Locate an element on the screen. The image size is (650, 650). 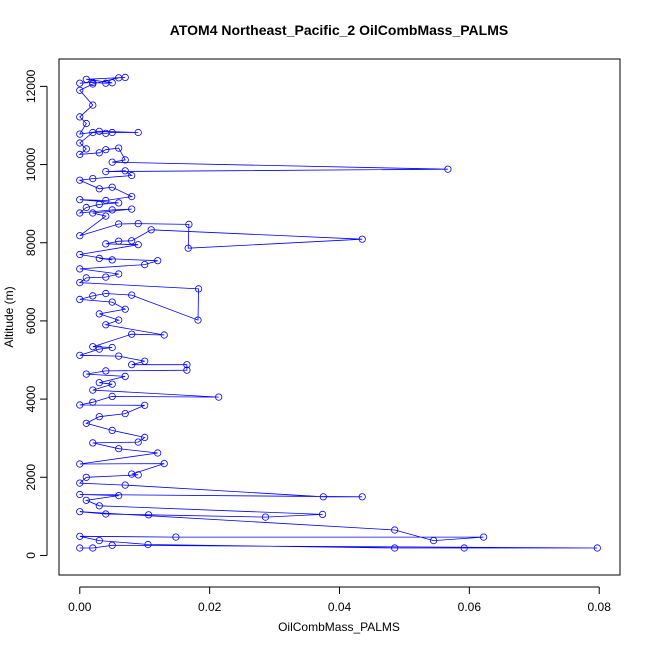
x-axis: 0.00 0.02 0.04 0.06 0.08 is located at coordinates (339, 600).